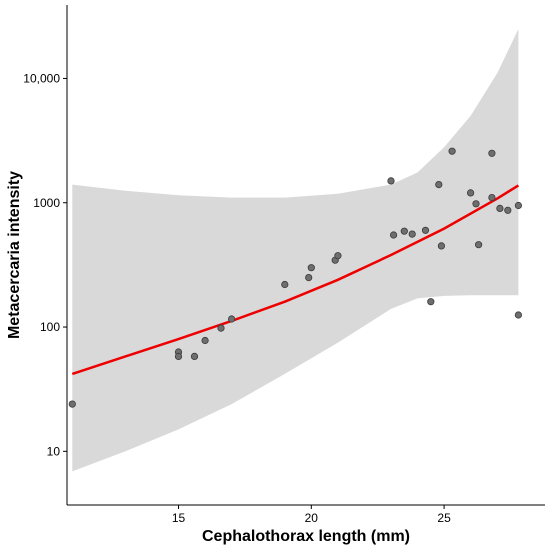 Image resolution: width=550 pixels, height=550 pixels. Describe the element at coordinates (54, 451) in the screenshot. I see `y-tick-label-10: 10` at that location.